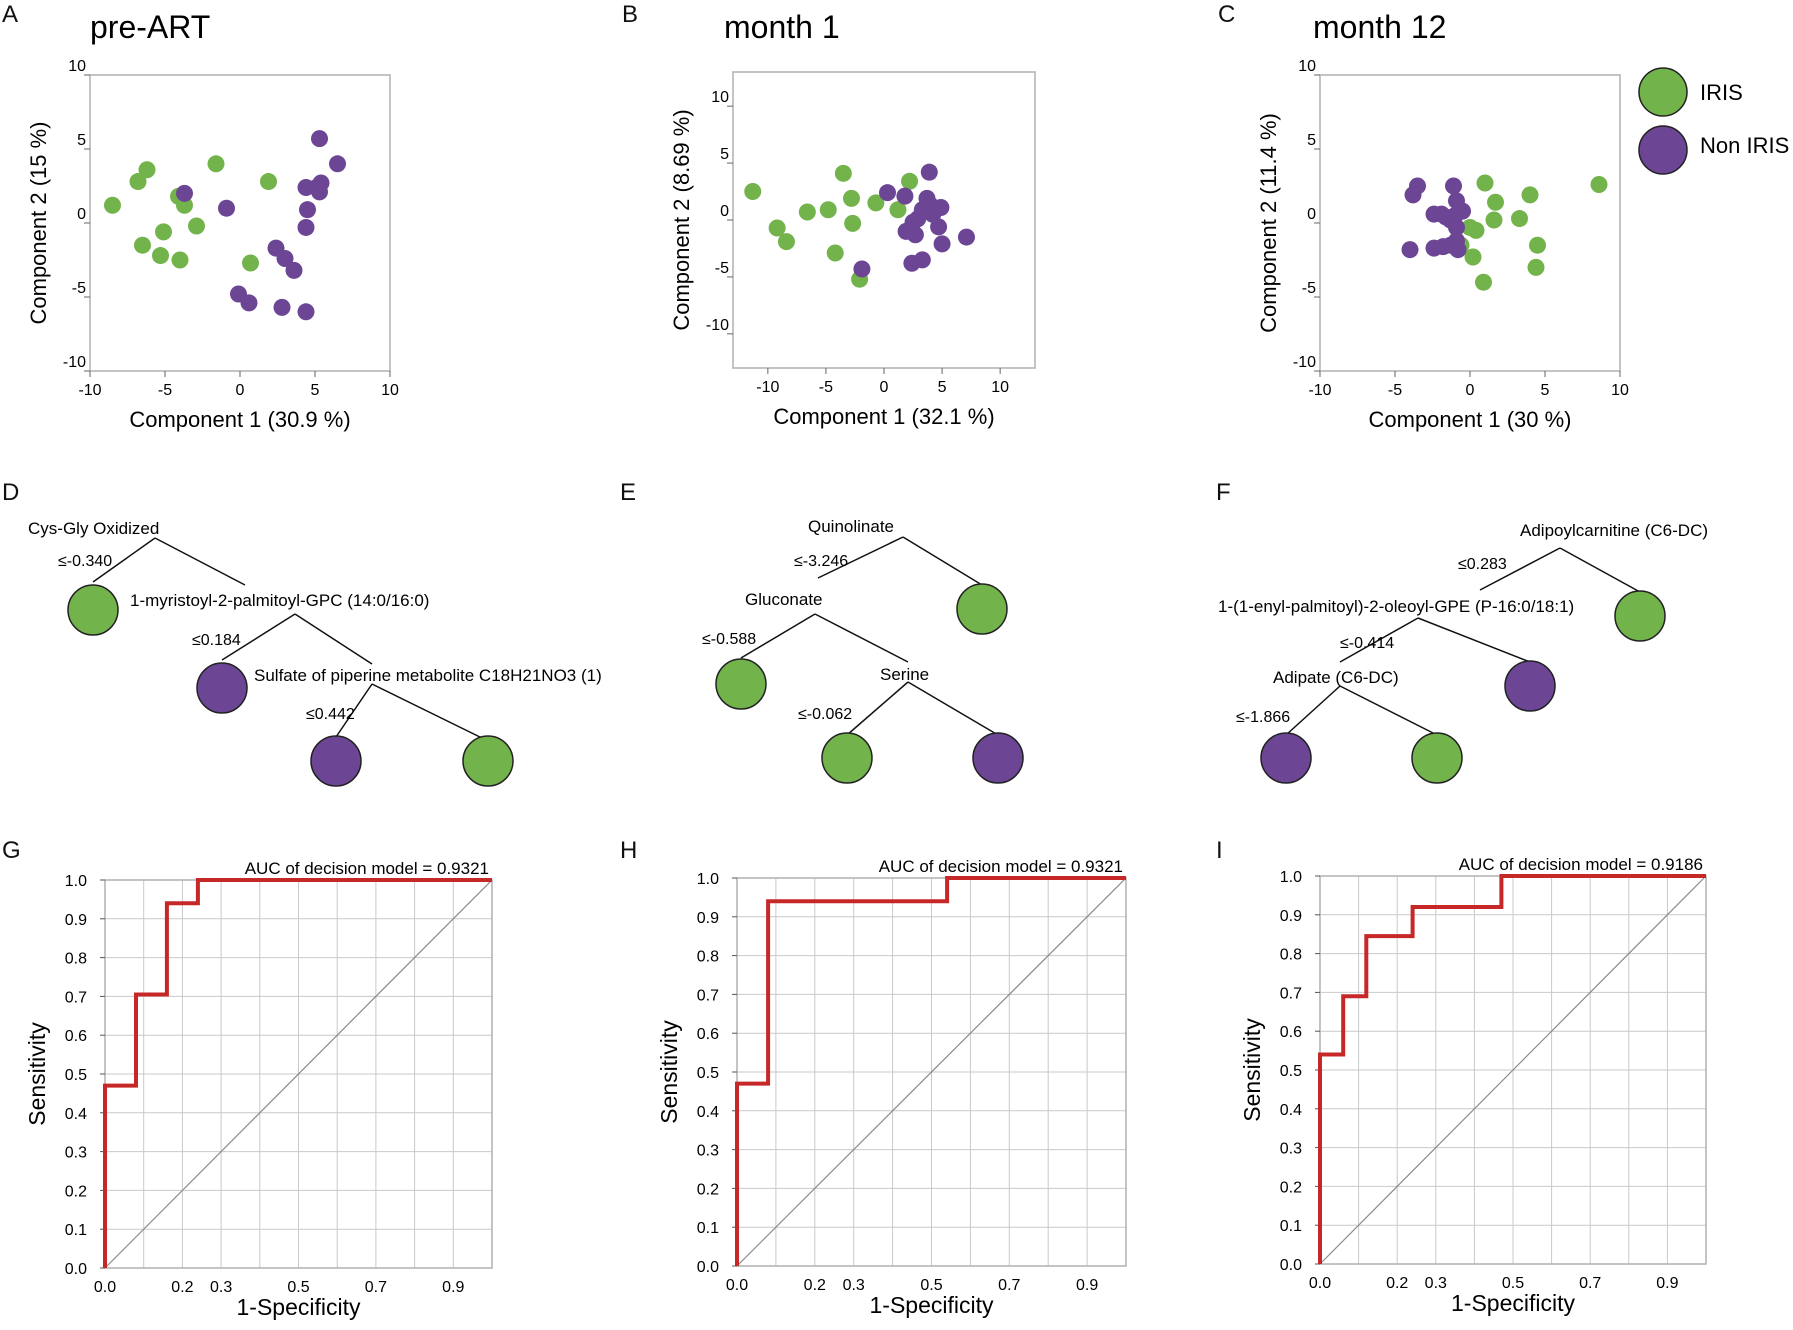 The height and width of the screenshot is (1330, 1793). What do you see at coordinates (76, 1269) in the screenshot?
I see `y-tick-label: 0.0` at bounding box center [76, 1269].